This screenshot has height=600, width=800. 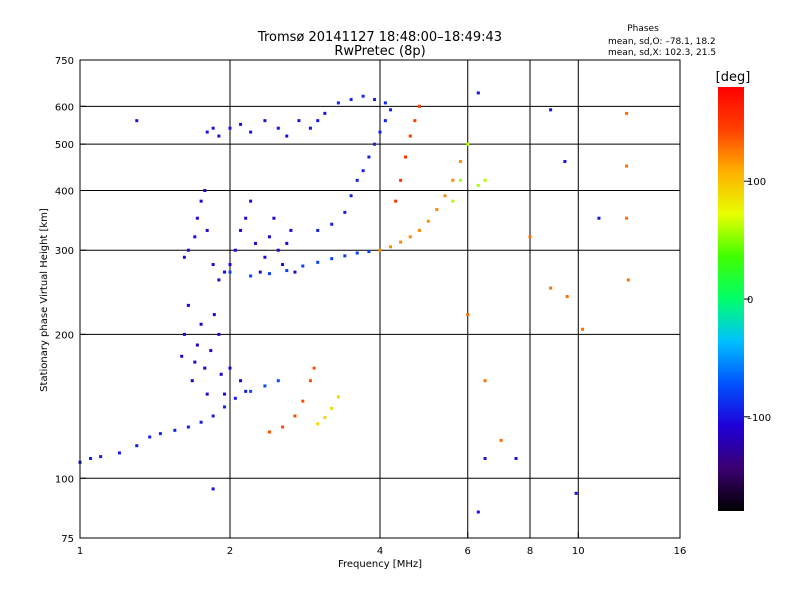 I want to click on x-tick-label: 6, so click(x=468, y=551).